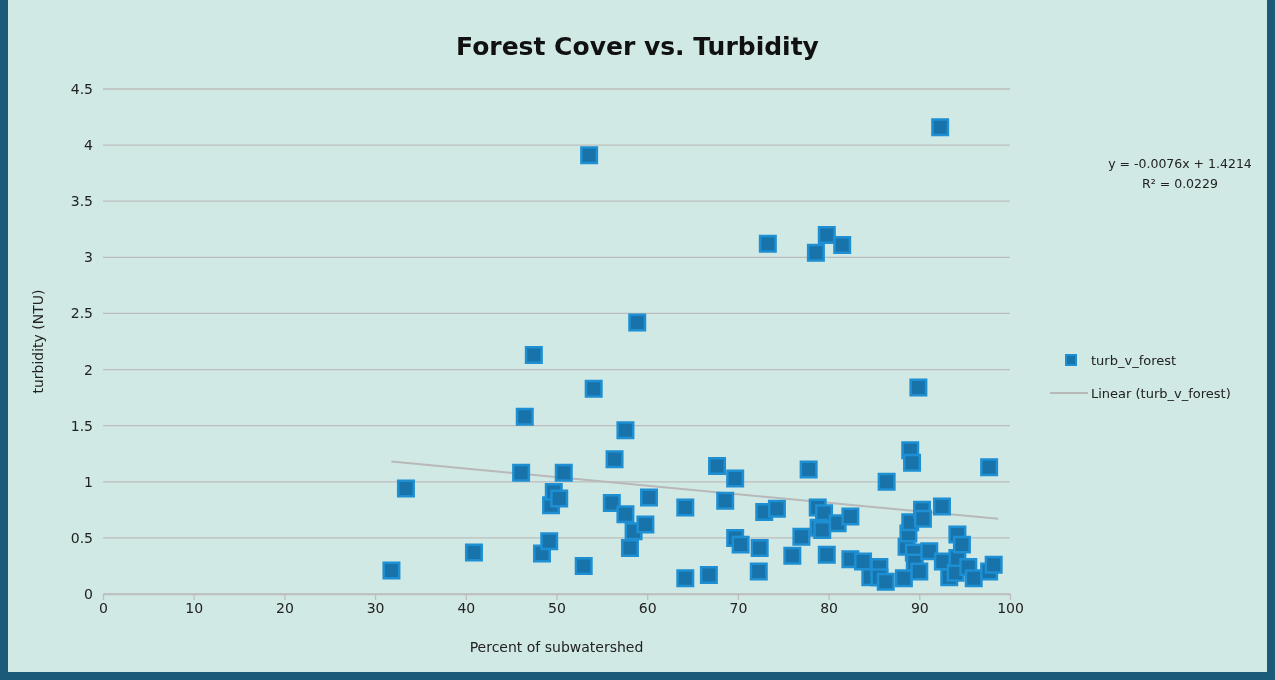 Image resolution: width=1275 pixels, height=680 pixels. What do you see at coordinates (375, 607) in the screenshot?
I see `x-tick-label: 30` at bounding box center [375, 607].